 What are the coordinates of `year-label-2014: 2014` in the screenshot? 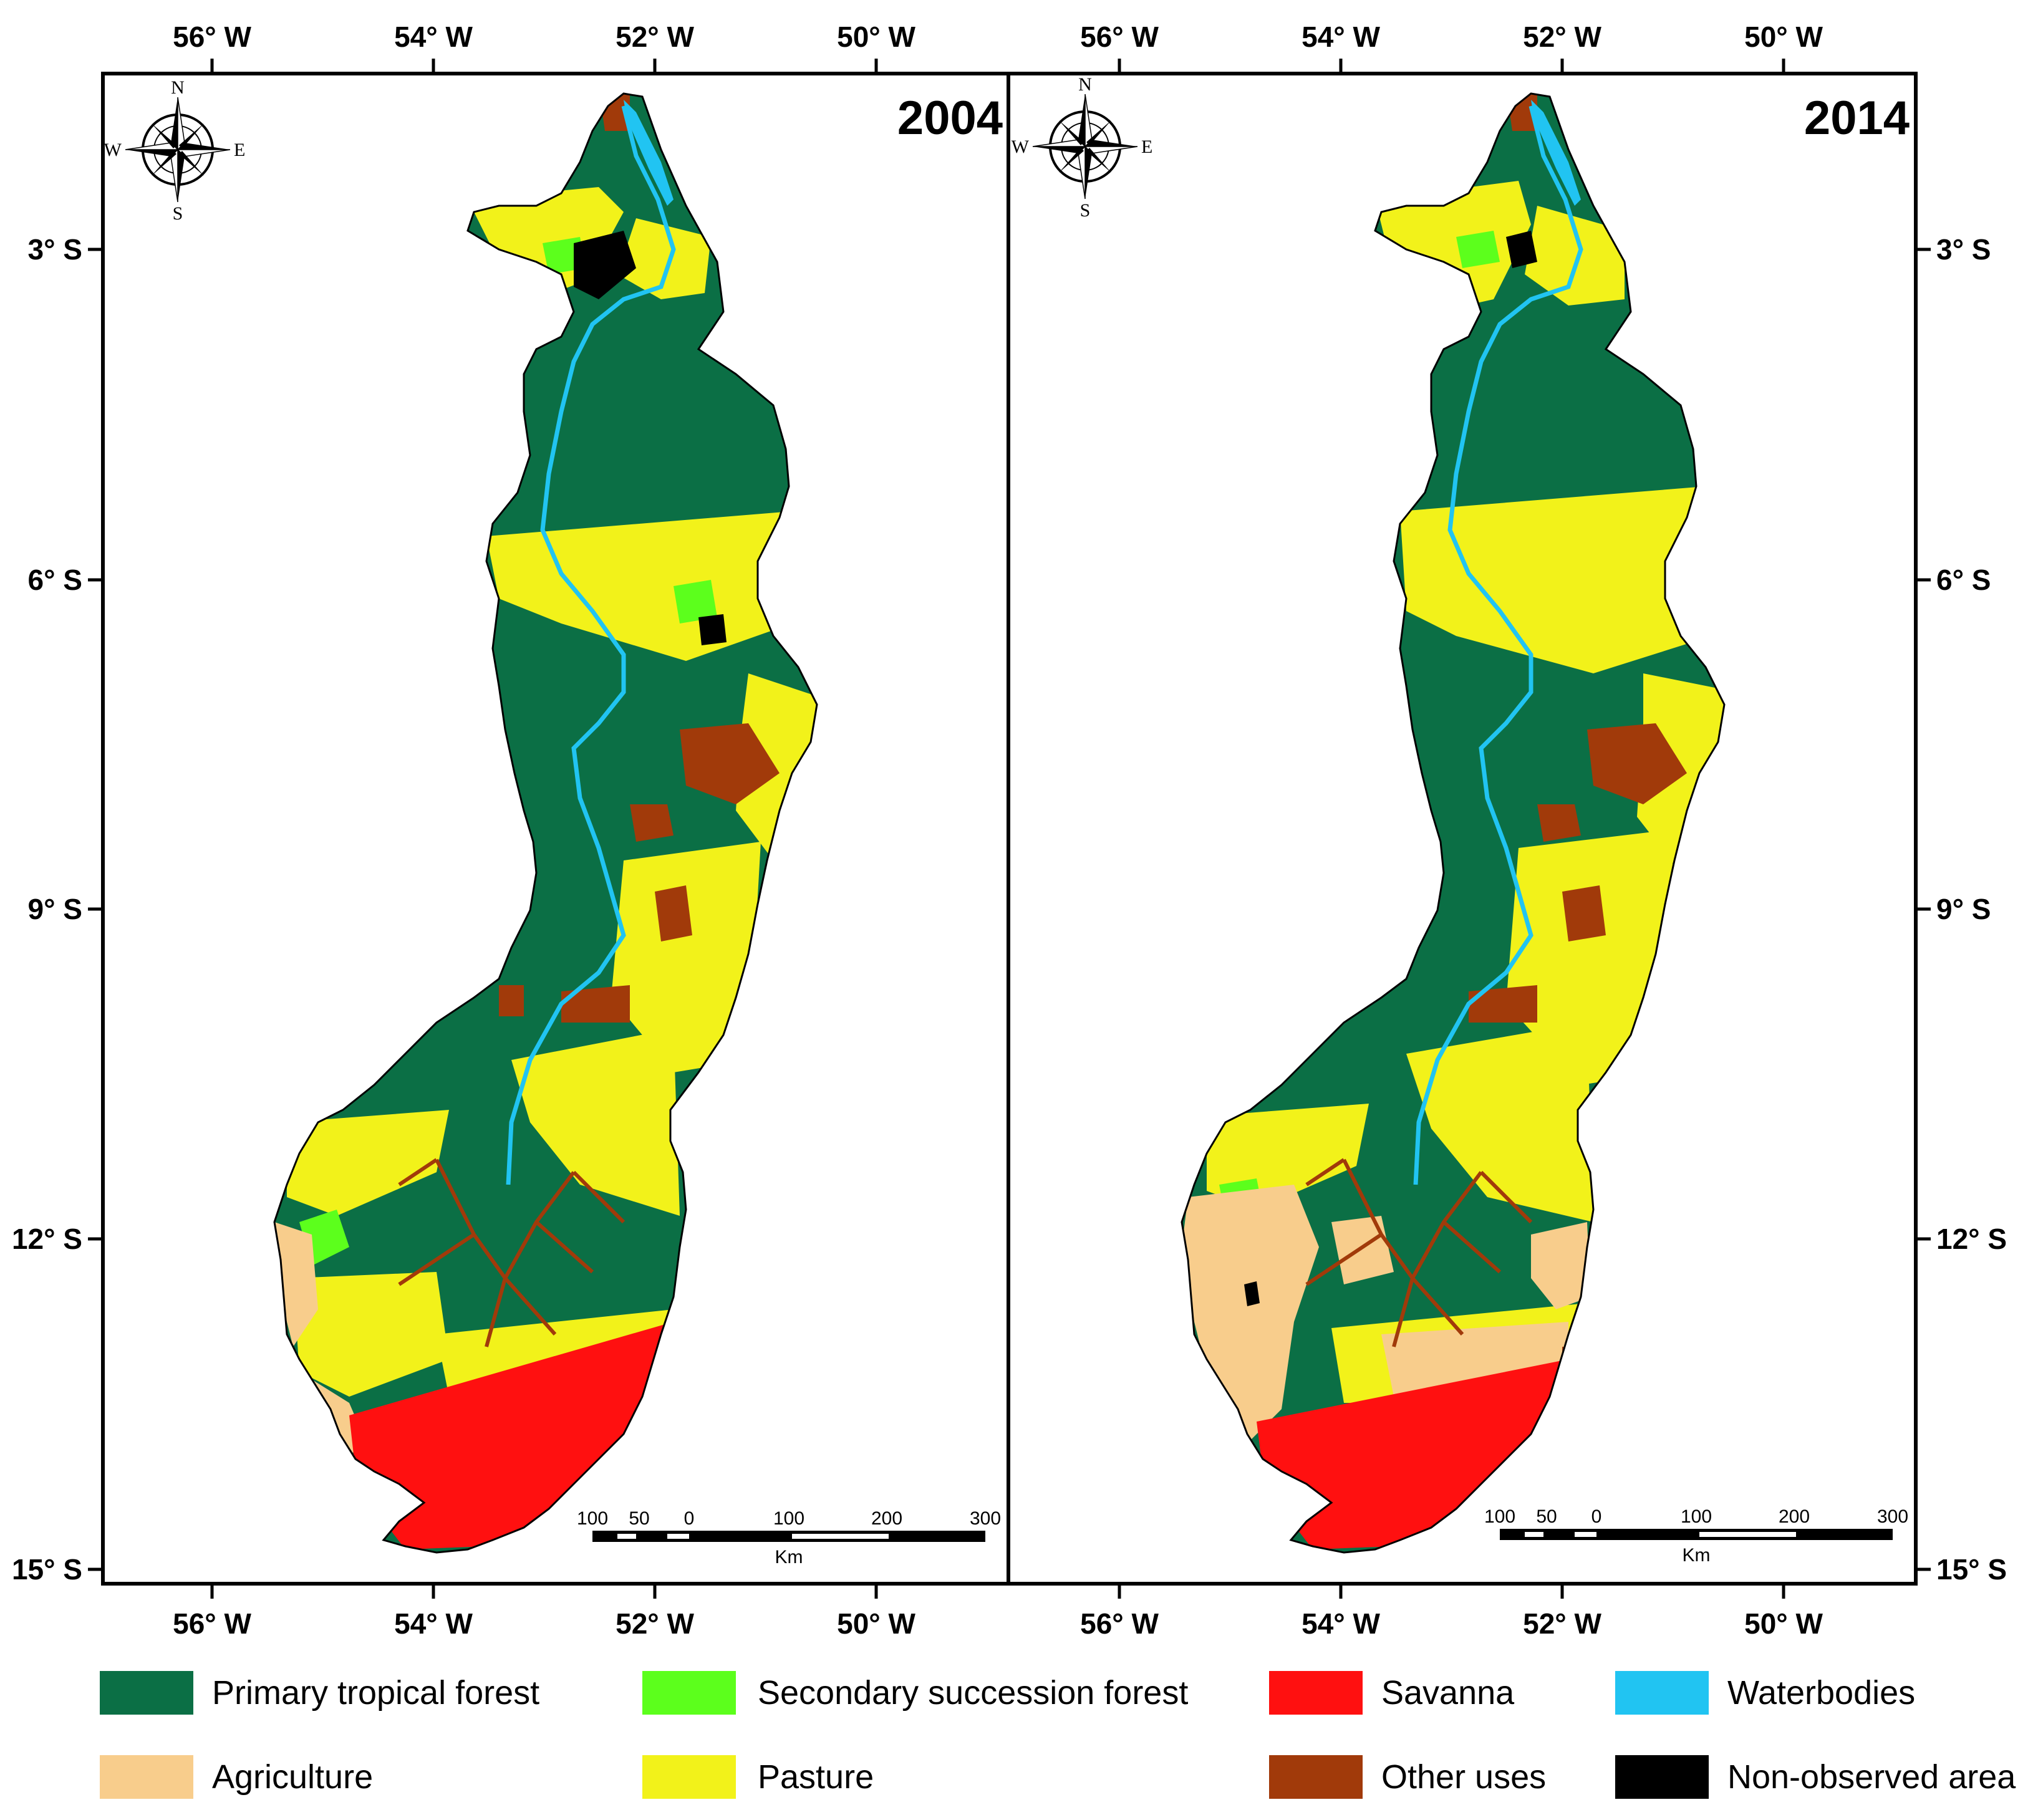 It's located at (1857, 119).